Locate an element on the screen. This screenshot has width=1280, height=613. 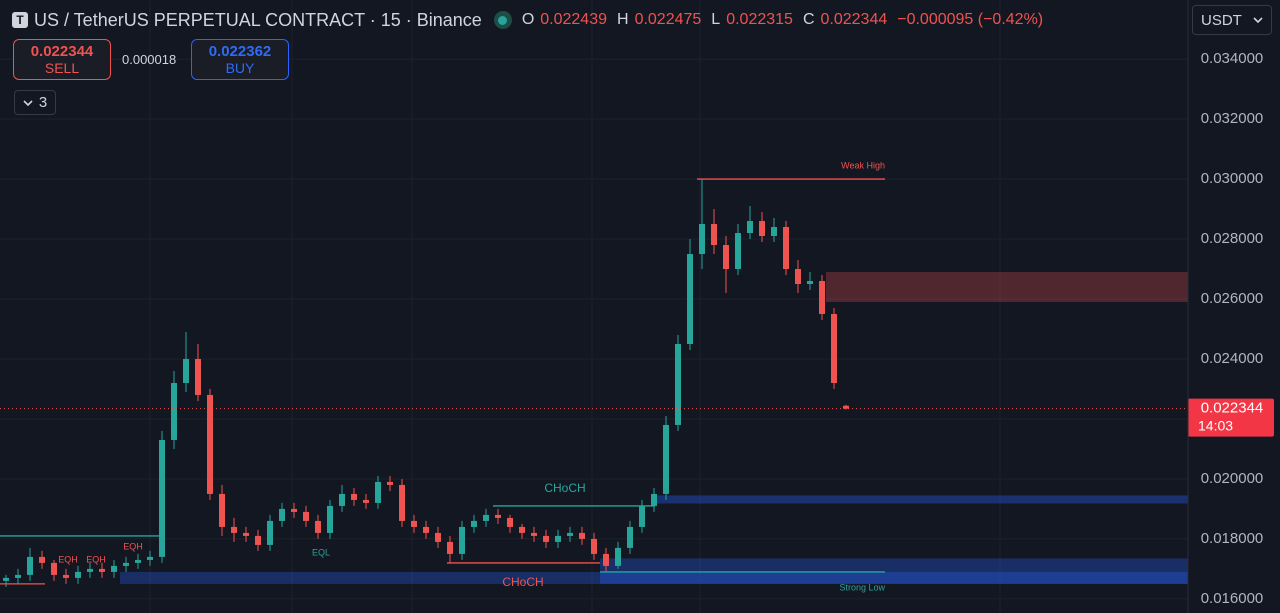
y-tick-label: 0.028000 is located at coordinates (1232, 238).